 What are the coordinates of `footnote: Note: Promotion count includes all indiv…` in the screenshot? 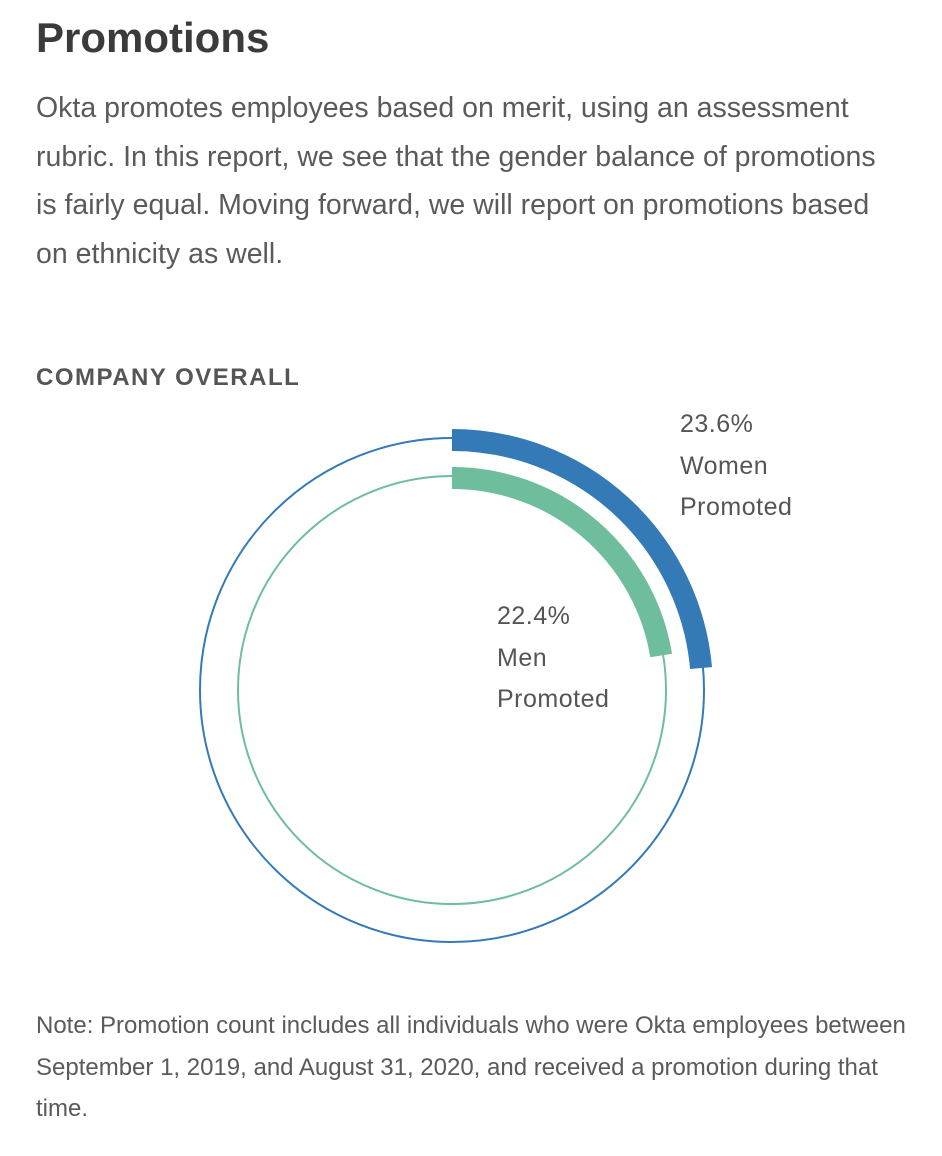 It's located at (471, 1067).